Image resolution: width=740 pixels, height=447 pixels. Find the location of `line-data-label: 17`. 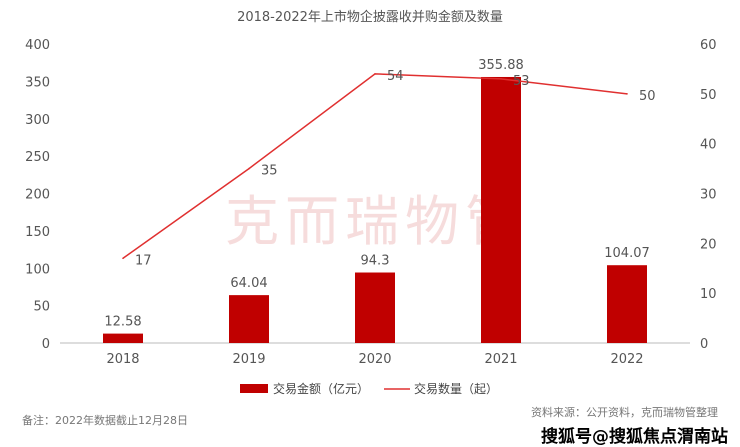

line-data-label: 17 is located at coordinates (143, 260).